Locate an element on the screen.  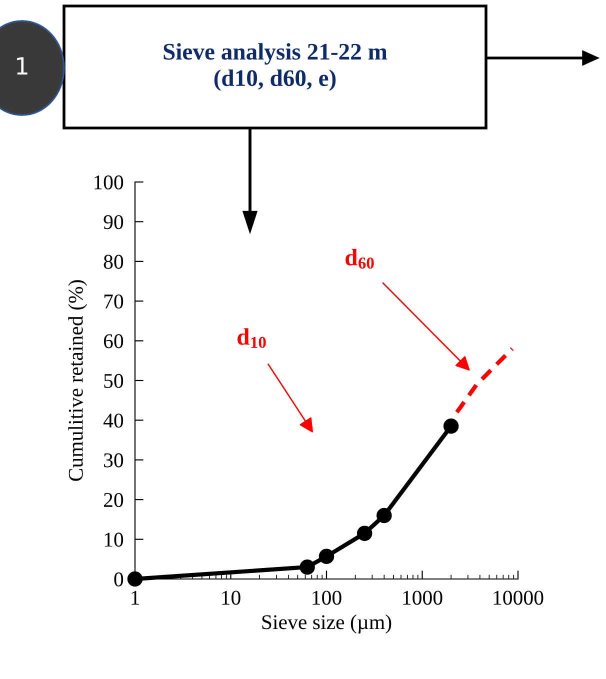
y-tick-label: 30 is located at coordinates (114, 460).